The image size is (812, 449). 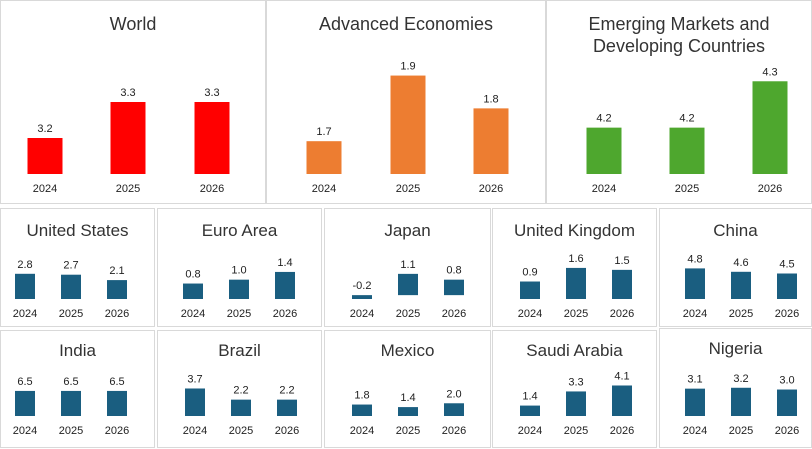 What do you see at coordinates (687, 130) in the screenshot?
I see `bar-chart-emerging-markets-and-developing-countries: 4.2 2024 4.2 2025 4.3 2026` at bounding box center [687, 130].